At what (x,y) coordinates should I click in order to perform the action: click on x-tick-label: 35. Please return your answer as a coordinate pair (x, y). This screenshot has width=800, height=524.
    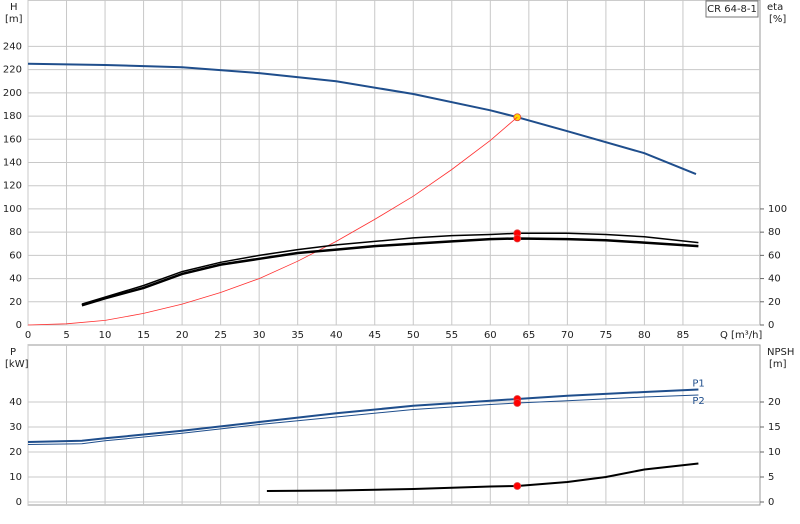
    Looking at the image, I should click on (297, 335).